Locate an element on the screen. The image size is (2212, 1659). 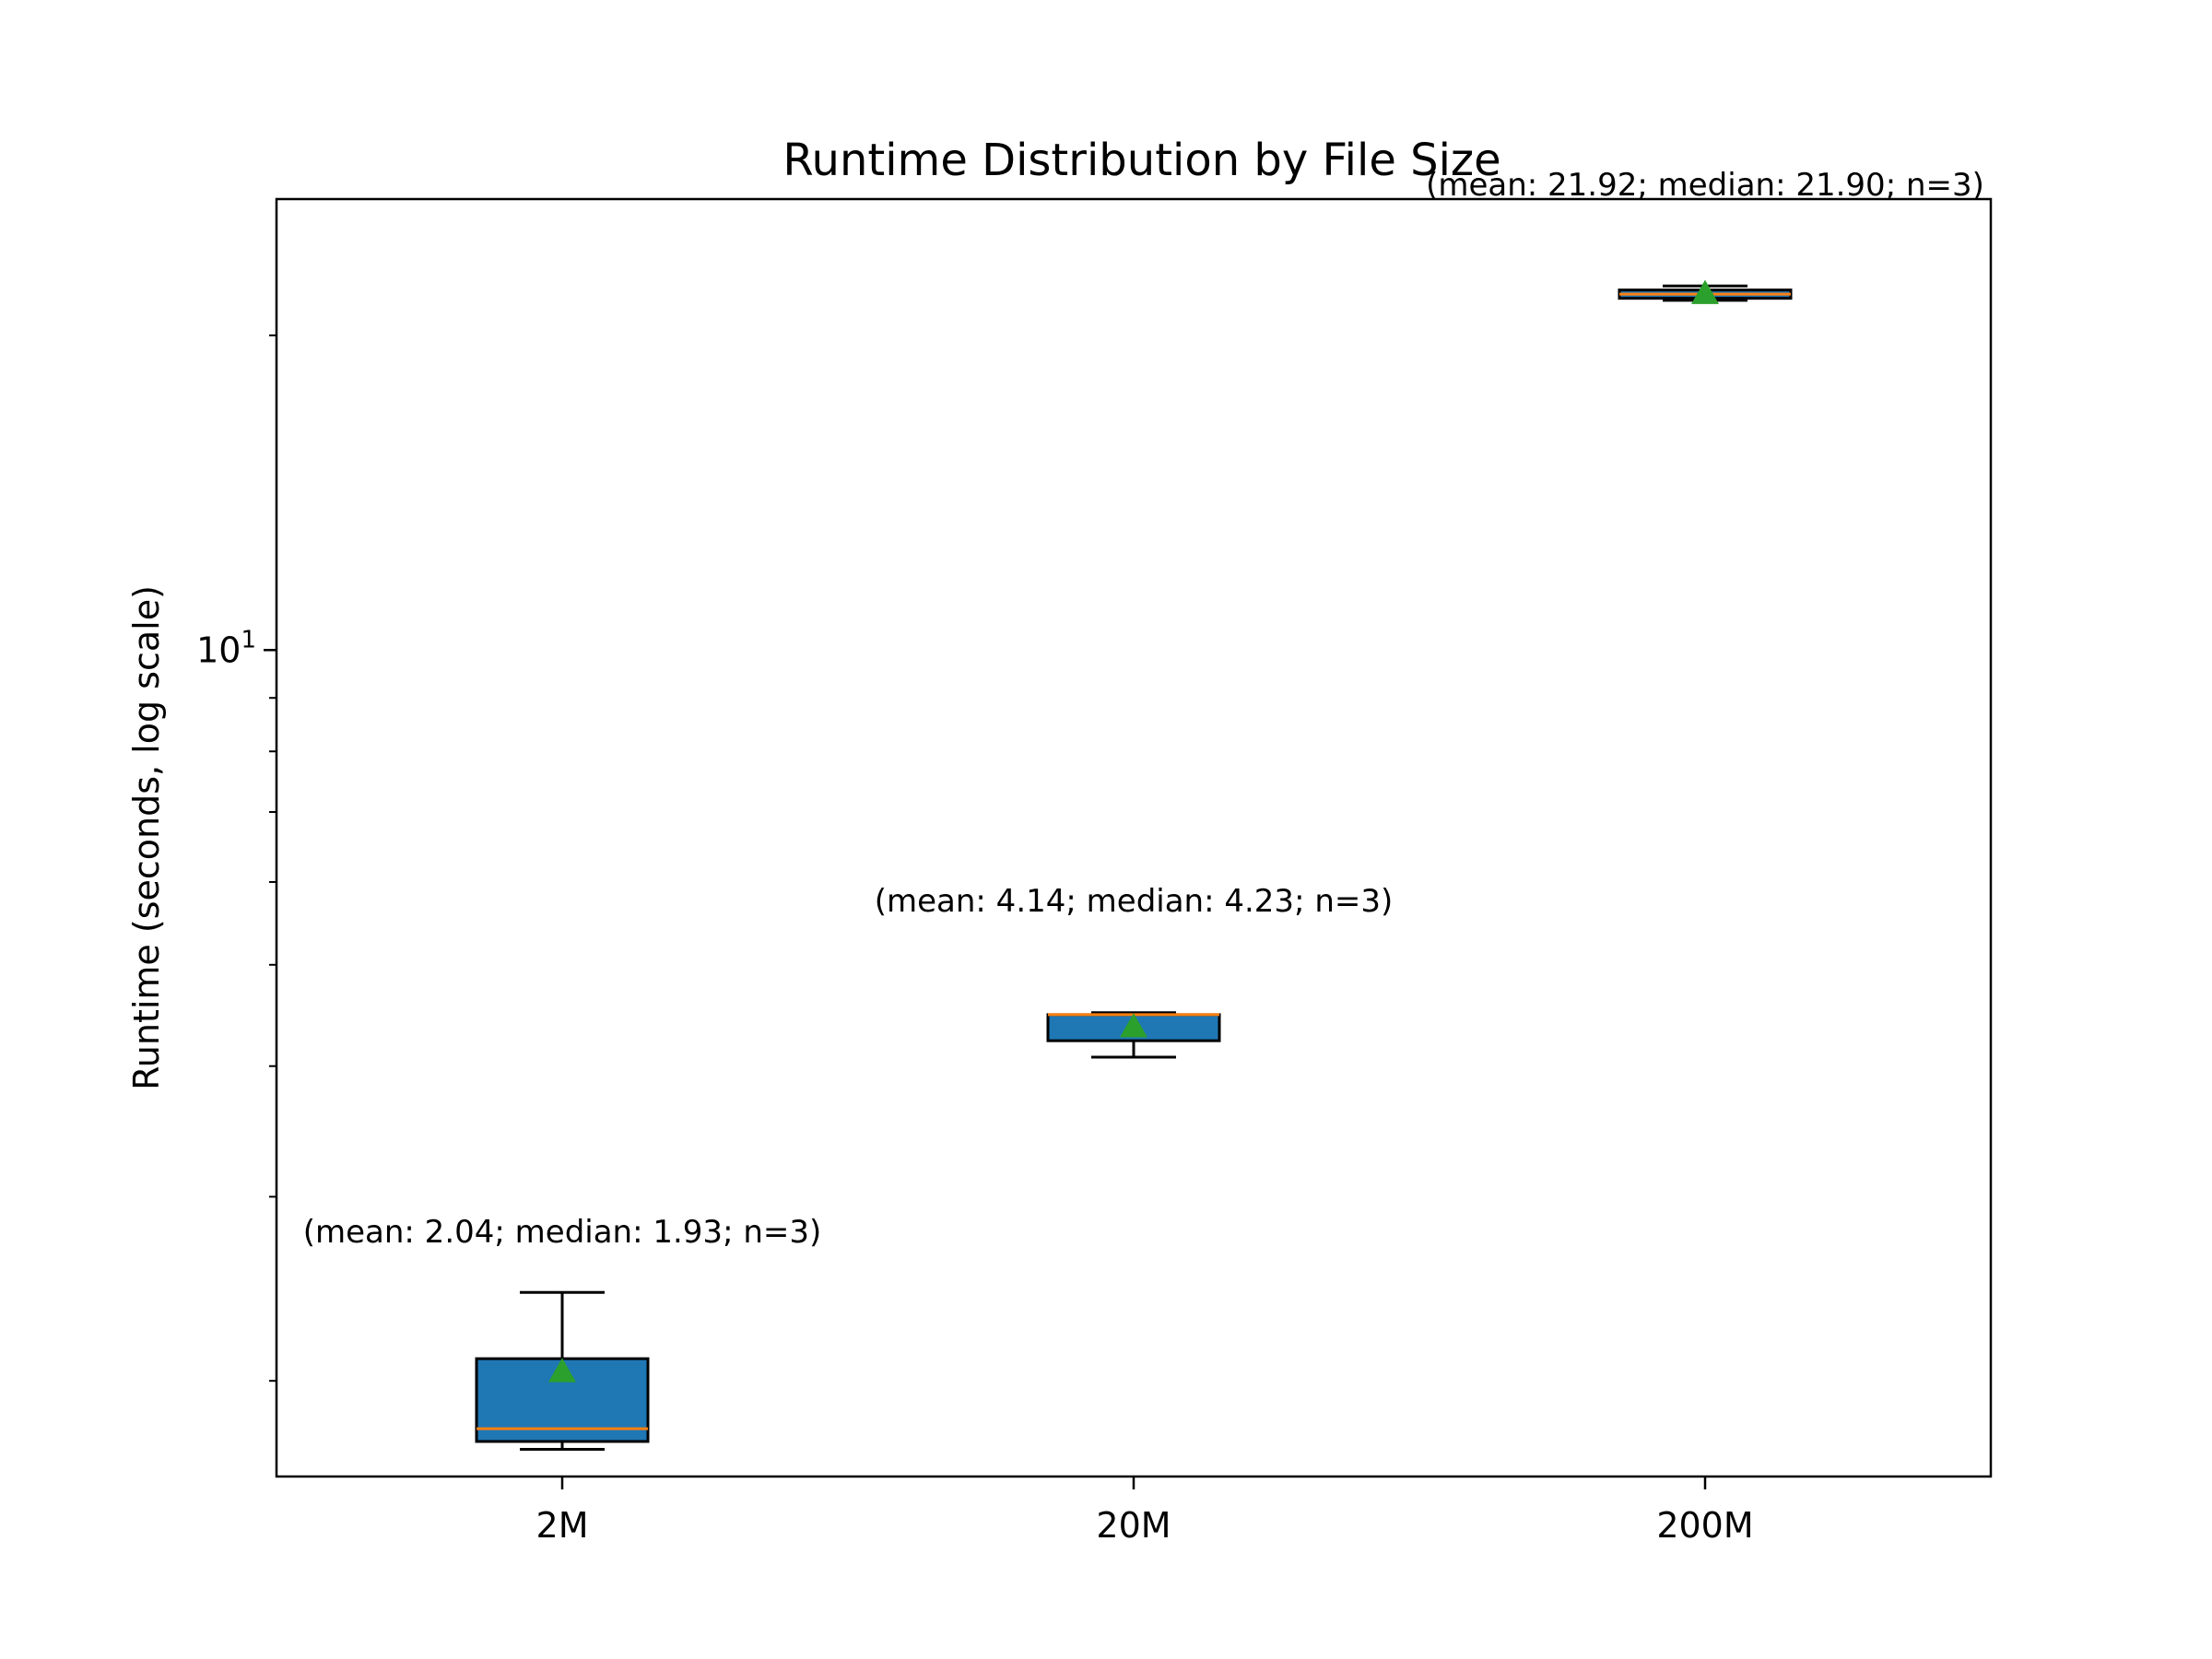
y-axis-label: Runtime (seconds, log scale) is located at coordinates (146, 837).